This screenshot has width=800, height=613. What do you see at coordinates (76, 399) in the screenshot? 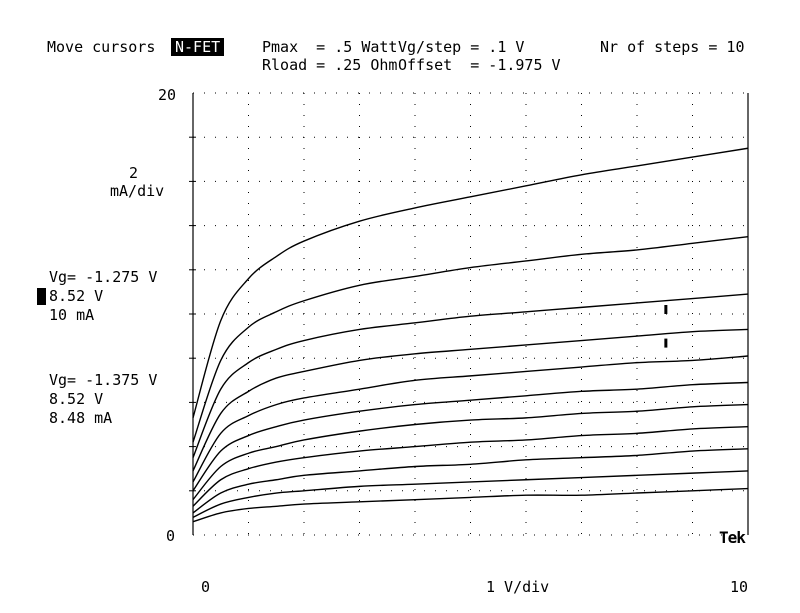
I see `cursor2-voltage: 8.52 V` at bounding box center [76, 399].